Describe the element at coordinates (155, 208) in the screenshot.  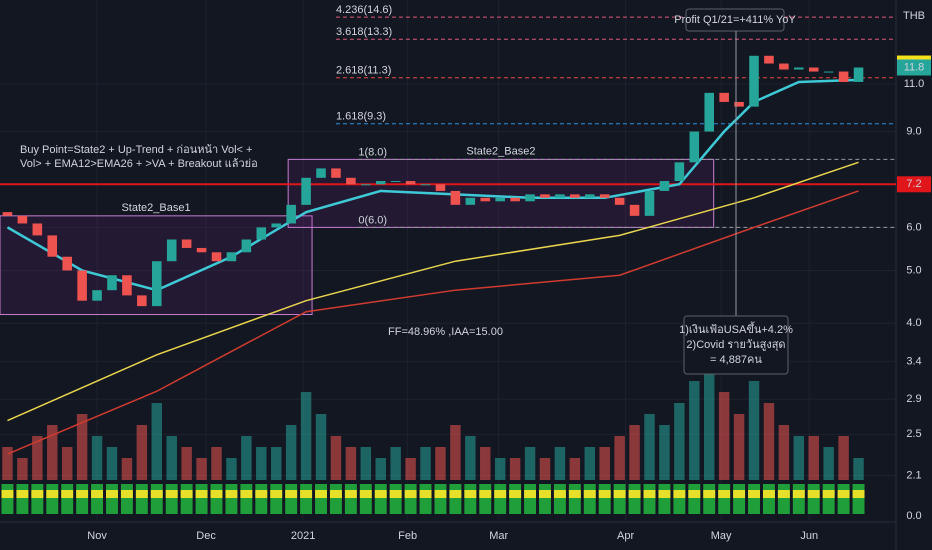
I see `box-label: State2_Base1` at that location.